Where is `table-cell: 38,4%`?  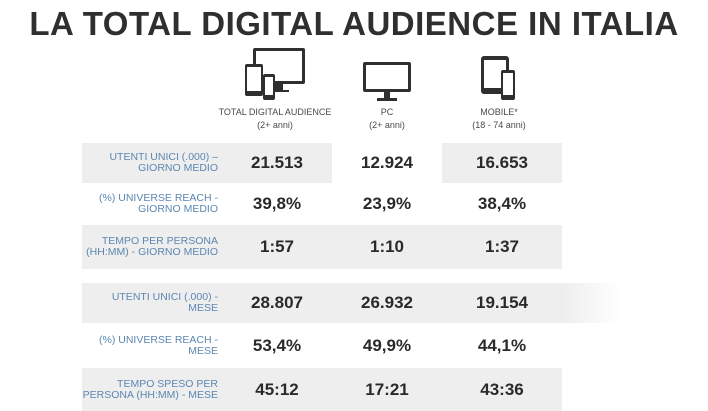
table-cell: 38,4% is located at coordinates (502, 203).